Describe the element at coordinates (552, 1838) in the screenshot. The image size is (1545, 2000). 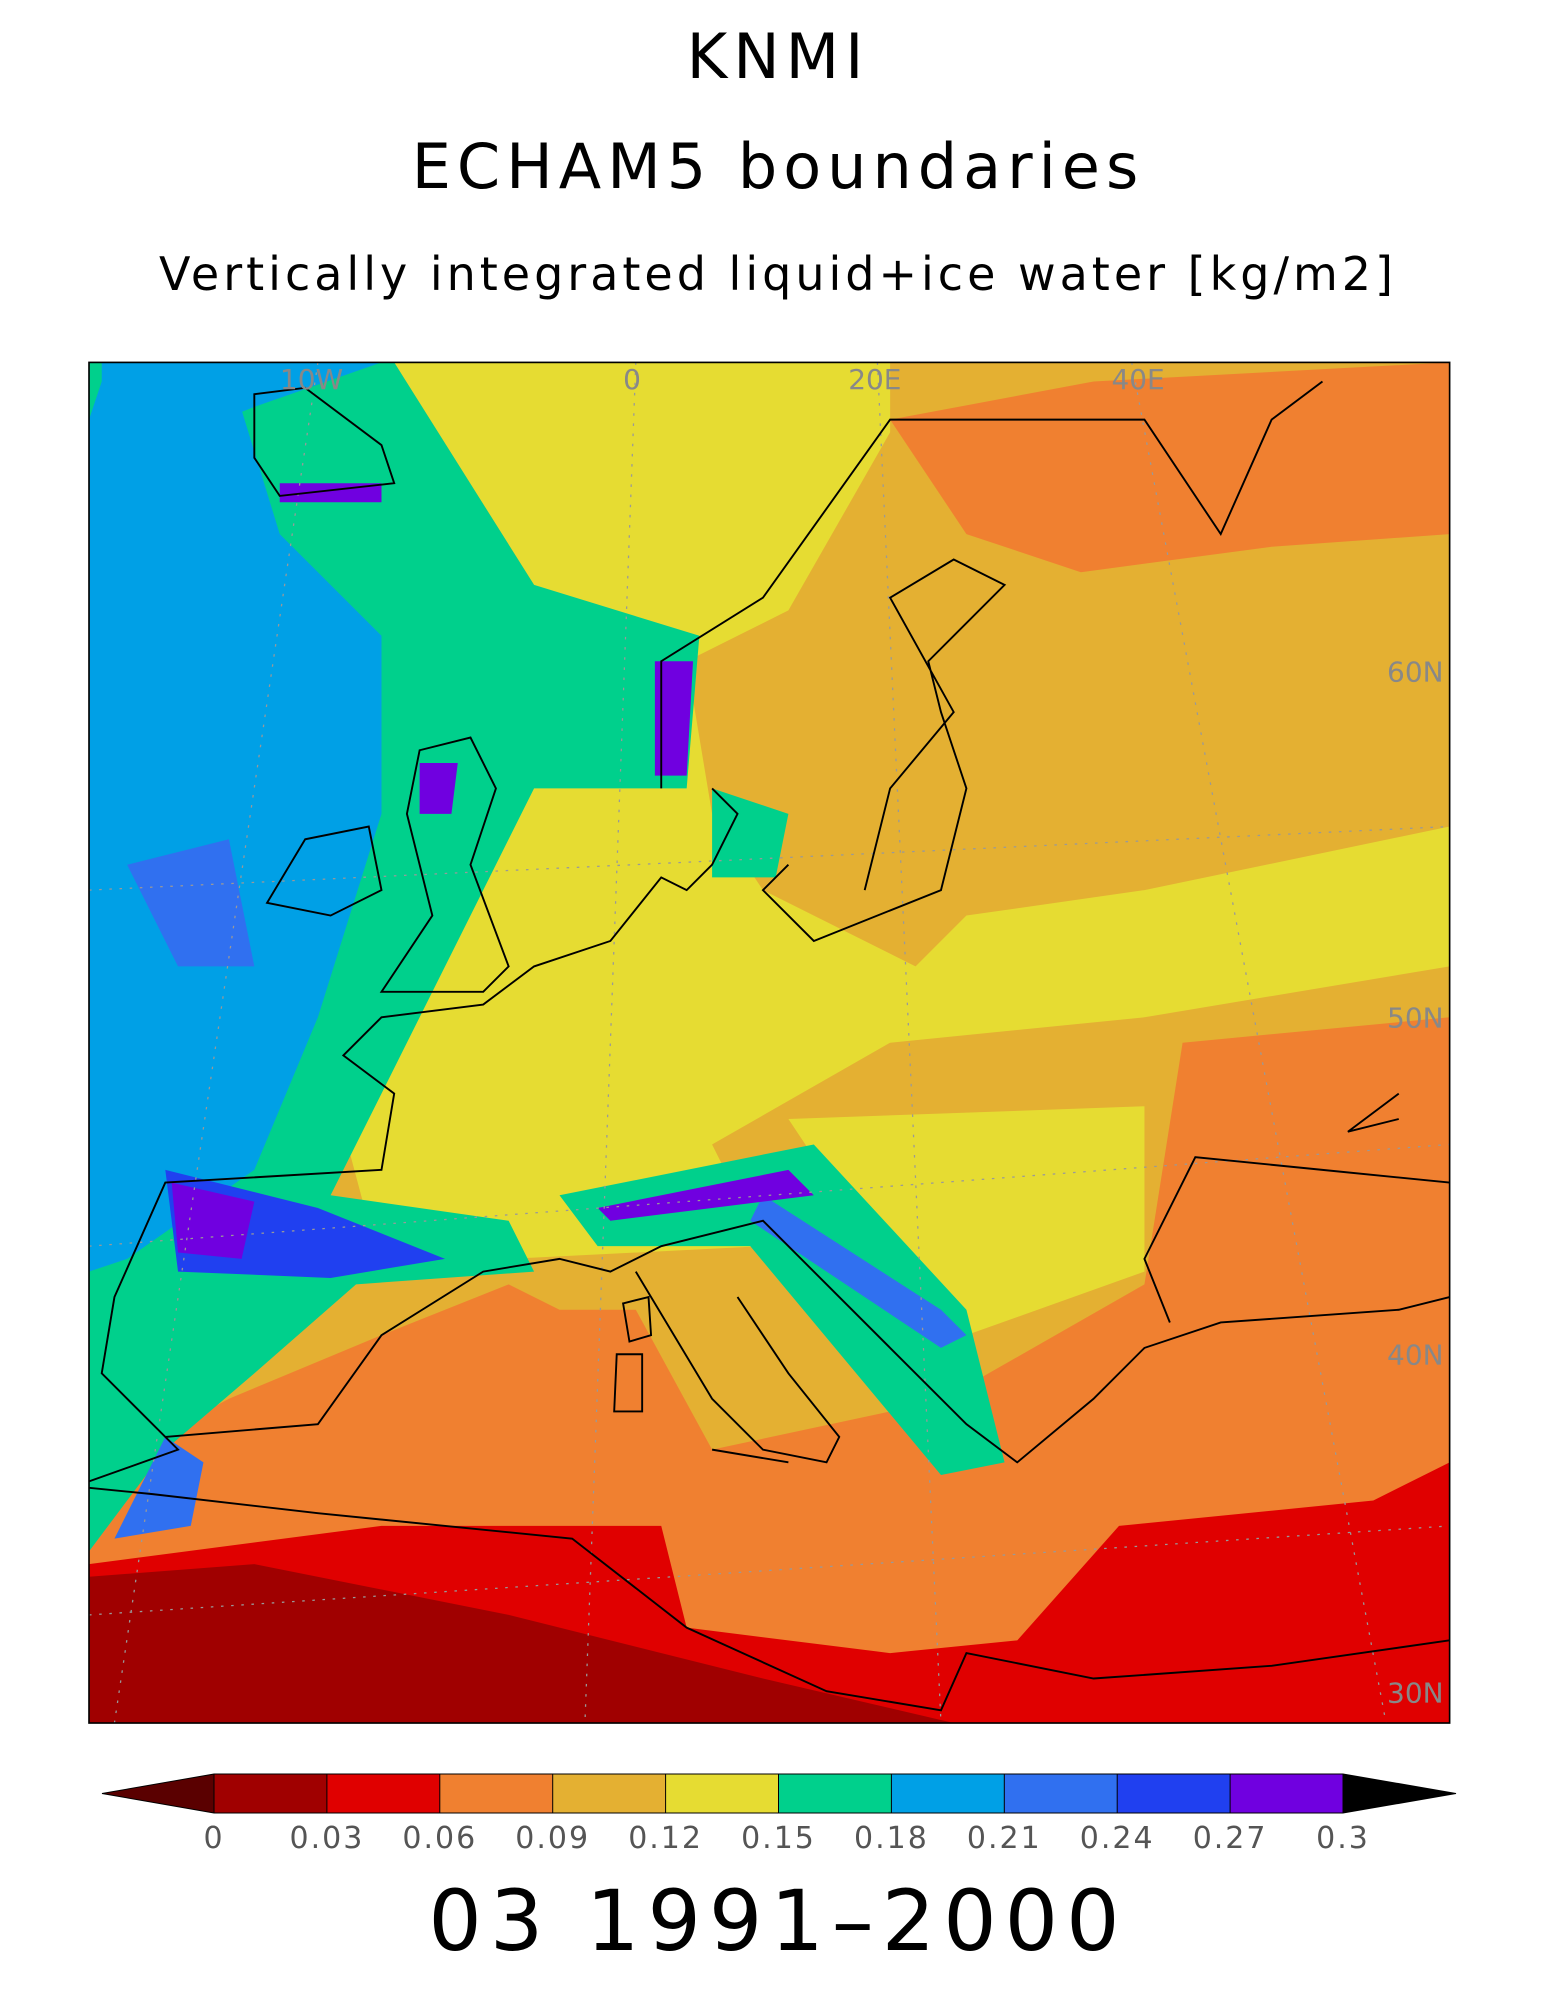
I see `colorbar-tick-label: 0.09` at that location.